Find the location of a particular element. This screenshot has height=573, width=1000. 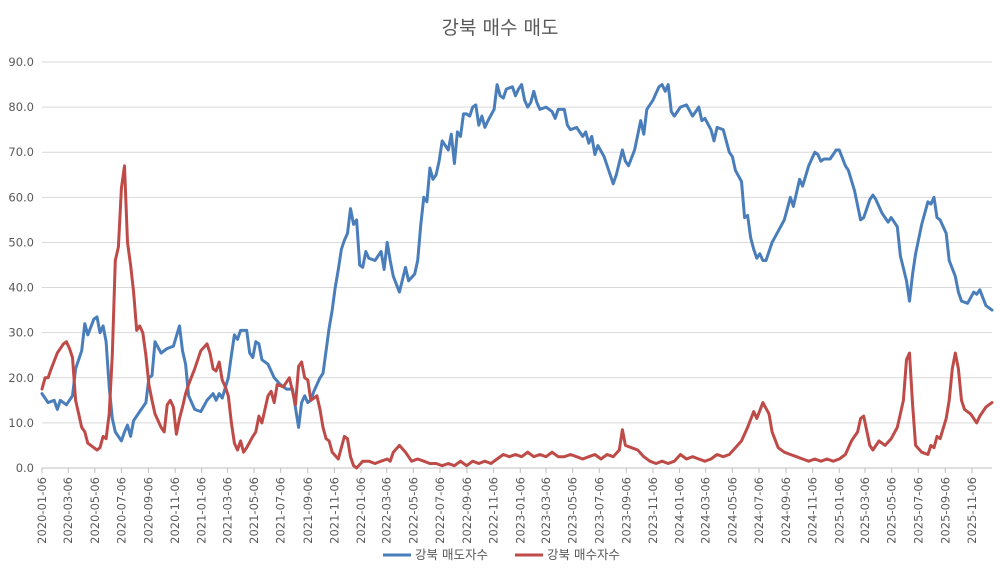

x-tick-label: 2020-05-06 is located at coordinates (95, 510).